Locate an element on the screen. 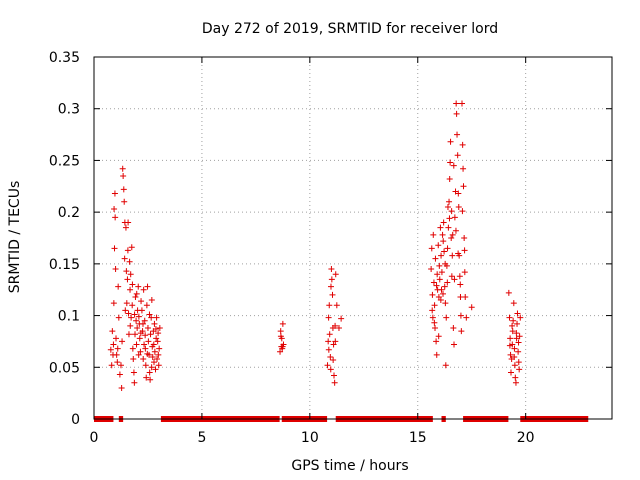  y-tick-label: 0.05 is located at coordinates (64, 368).